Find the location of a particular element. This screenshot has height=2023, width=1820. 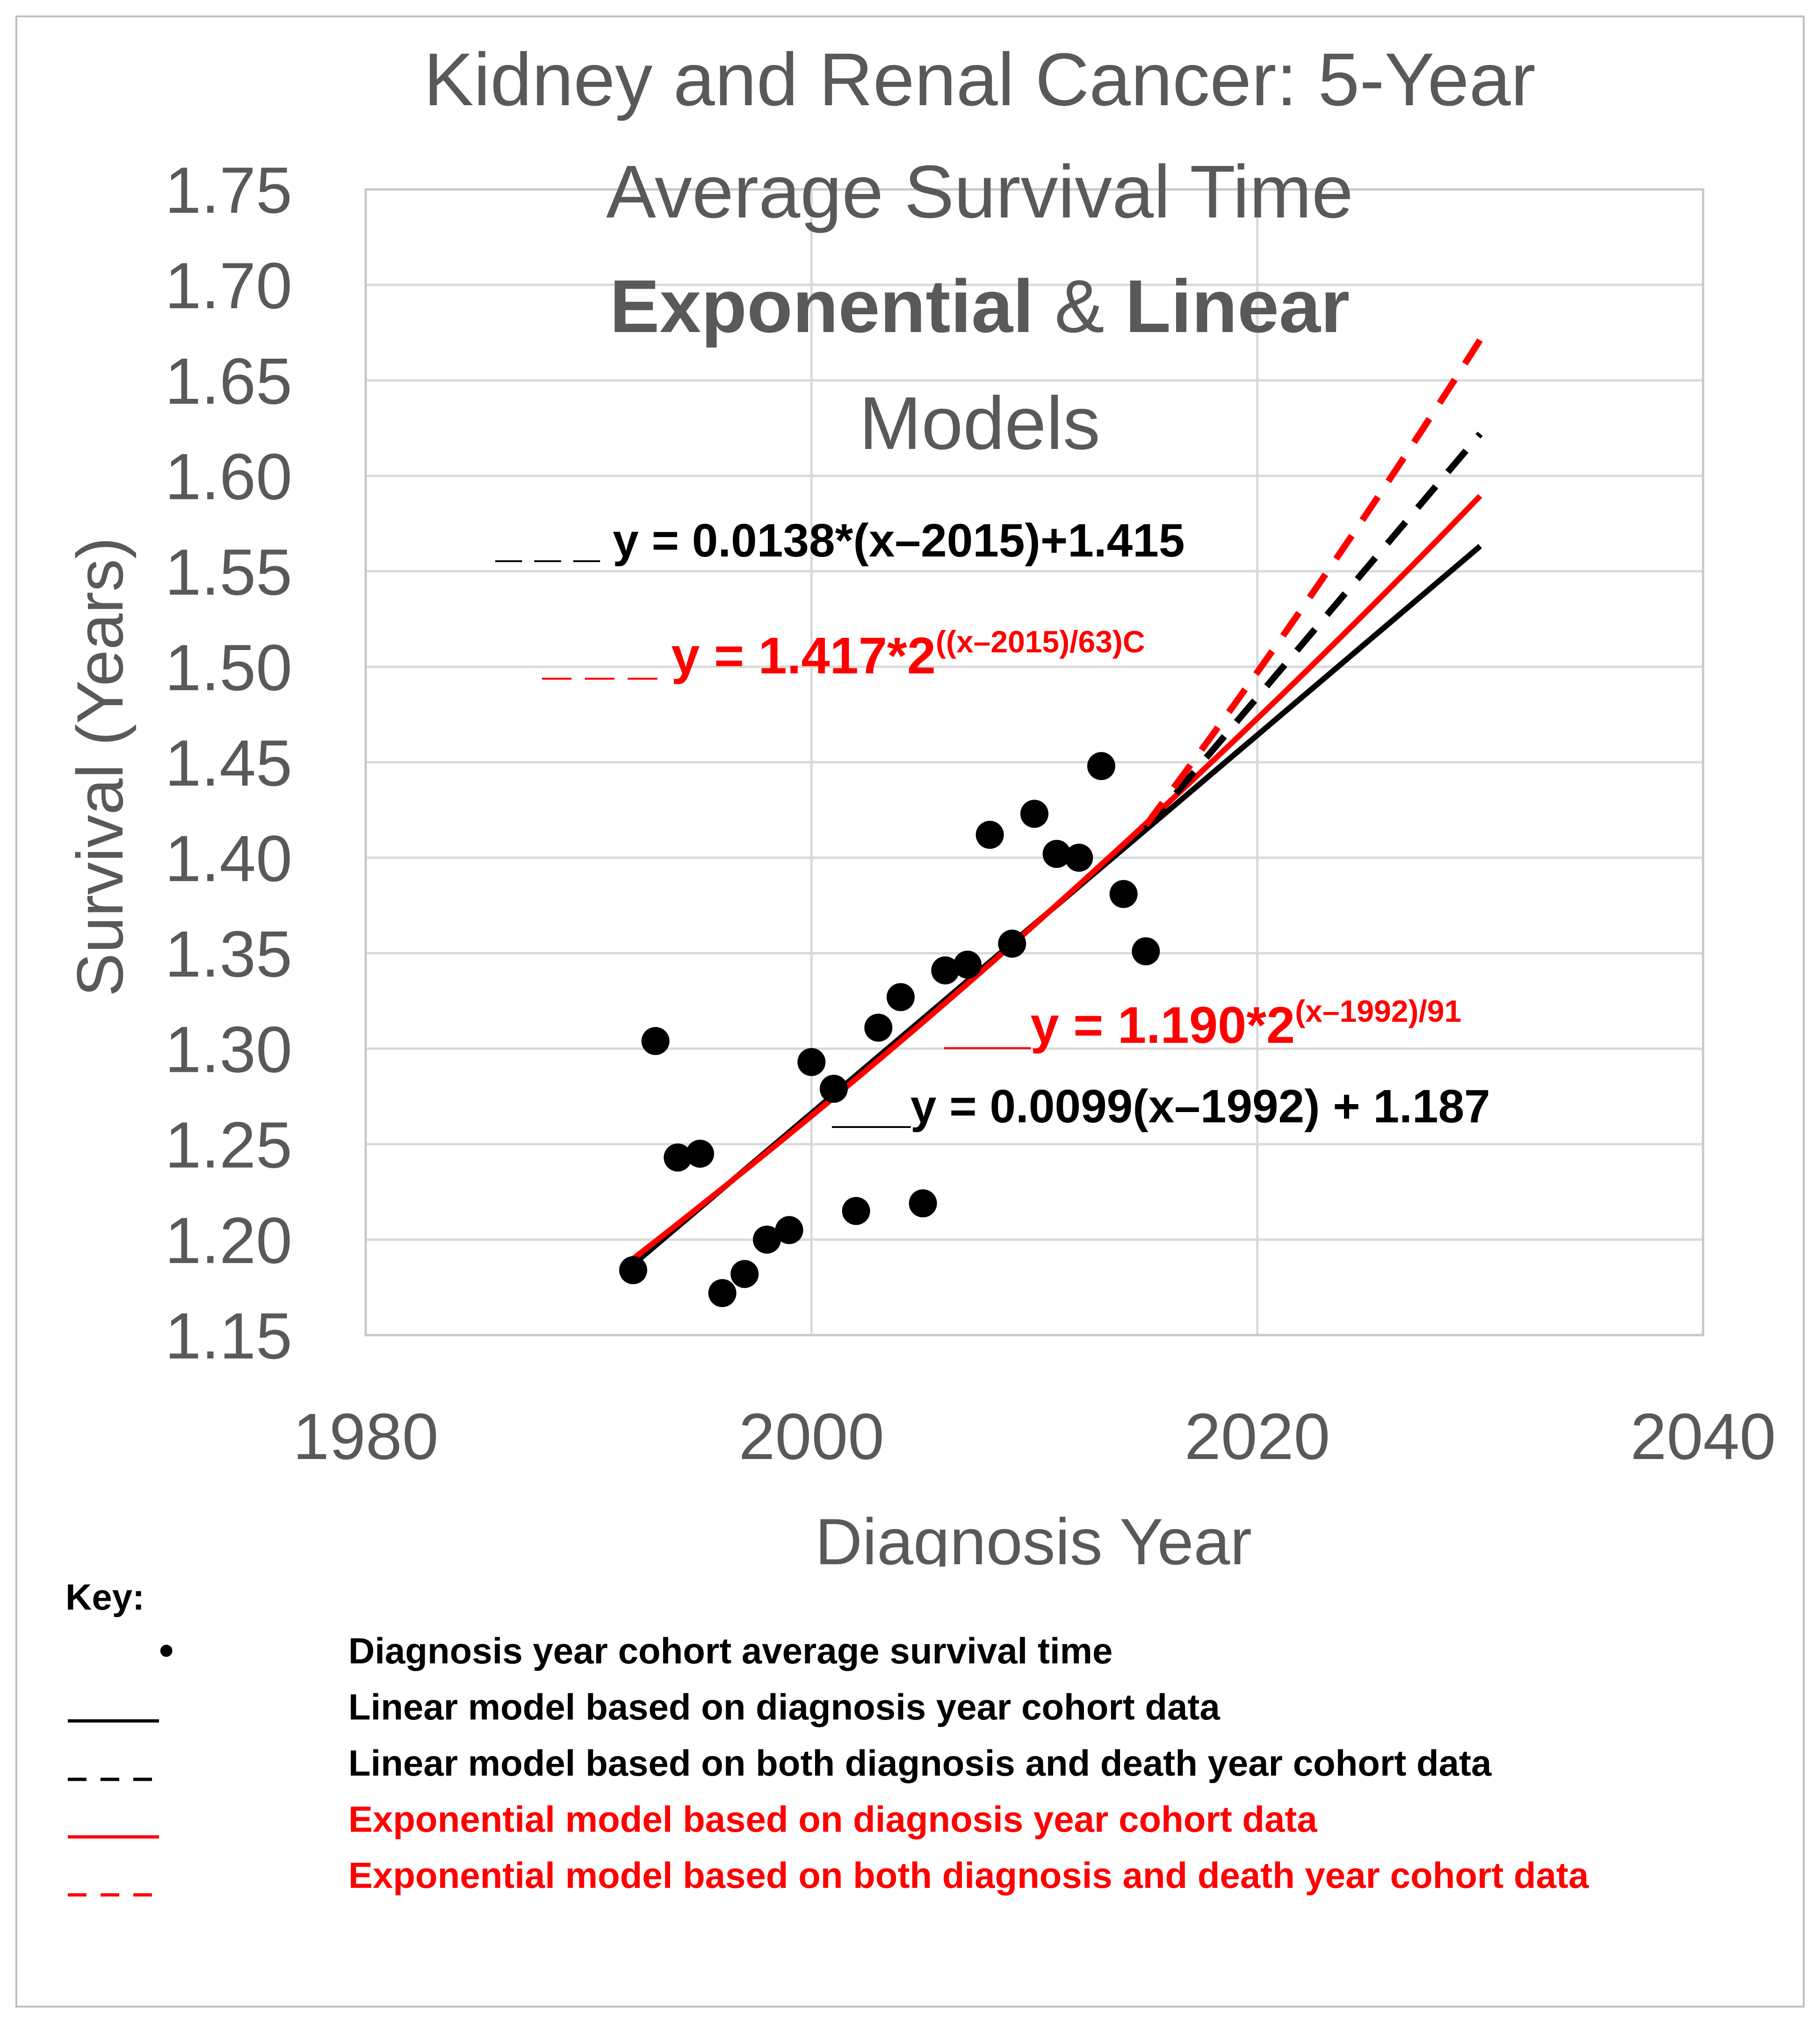

x-tick-label: 2040 is located at coordinates (1703, 1436).